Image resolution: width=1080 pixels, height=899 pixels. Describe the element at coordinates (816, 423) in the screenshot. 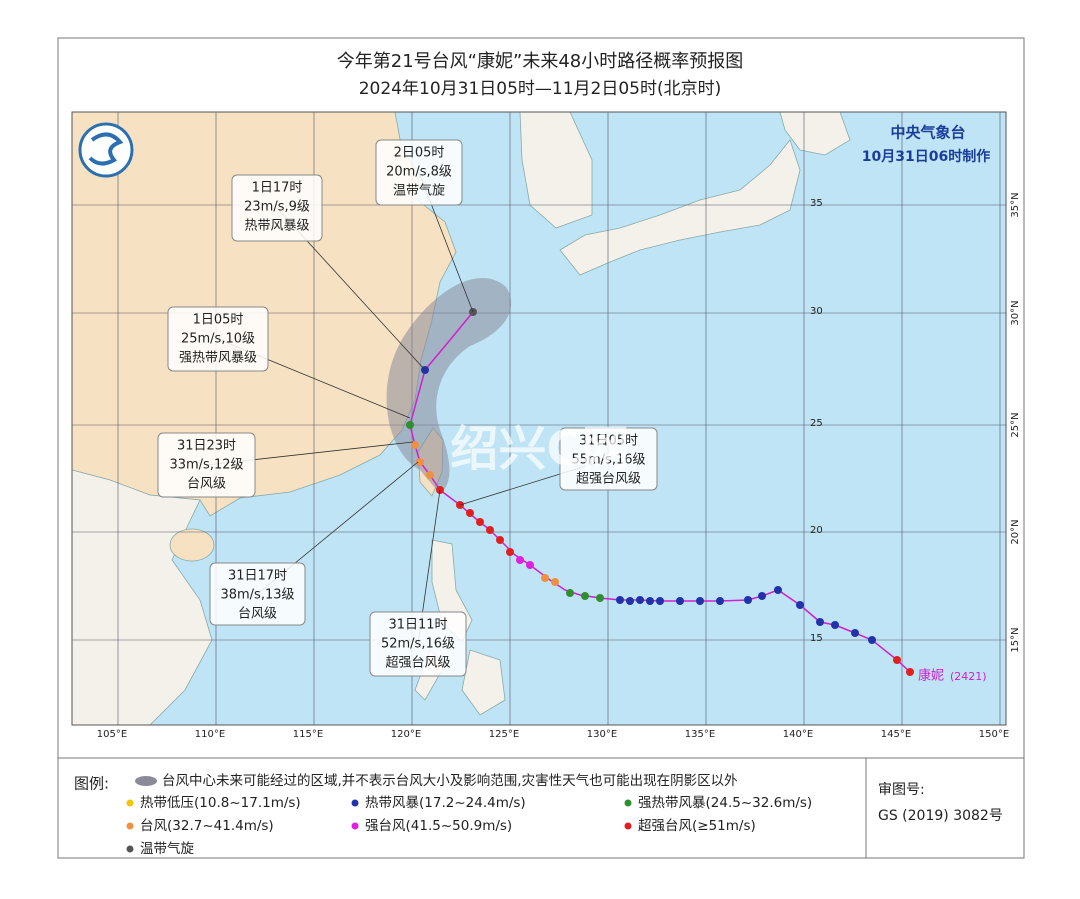

I see `grid-label: 25` at that location.